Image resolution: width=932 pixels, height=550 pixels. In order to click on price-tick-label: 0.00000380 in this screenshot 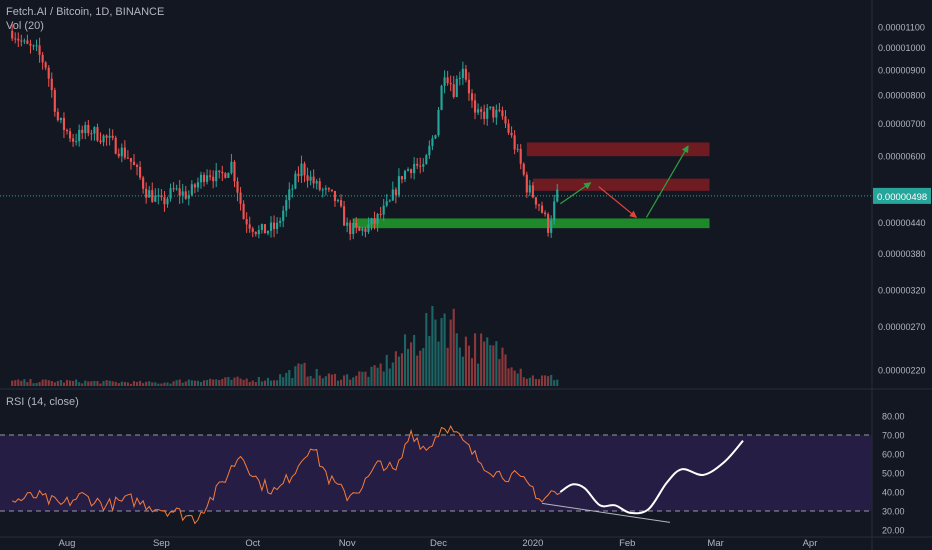, I will do `click(902, 254)`.